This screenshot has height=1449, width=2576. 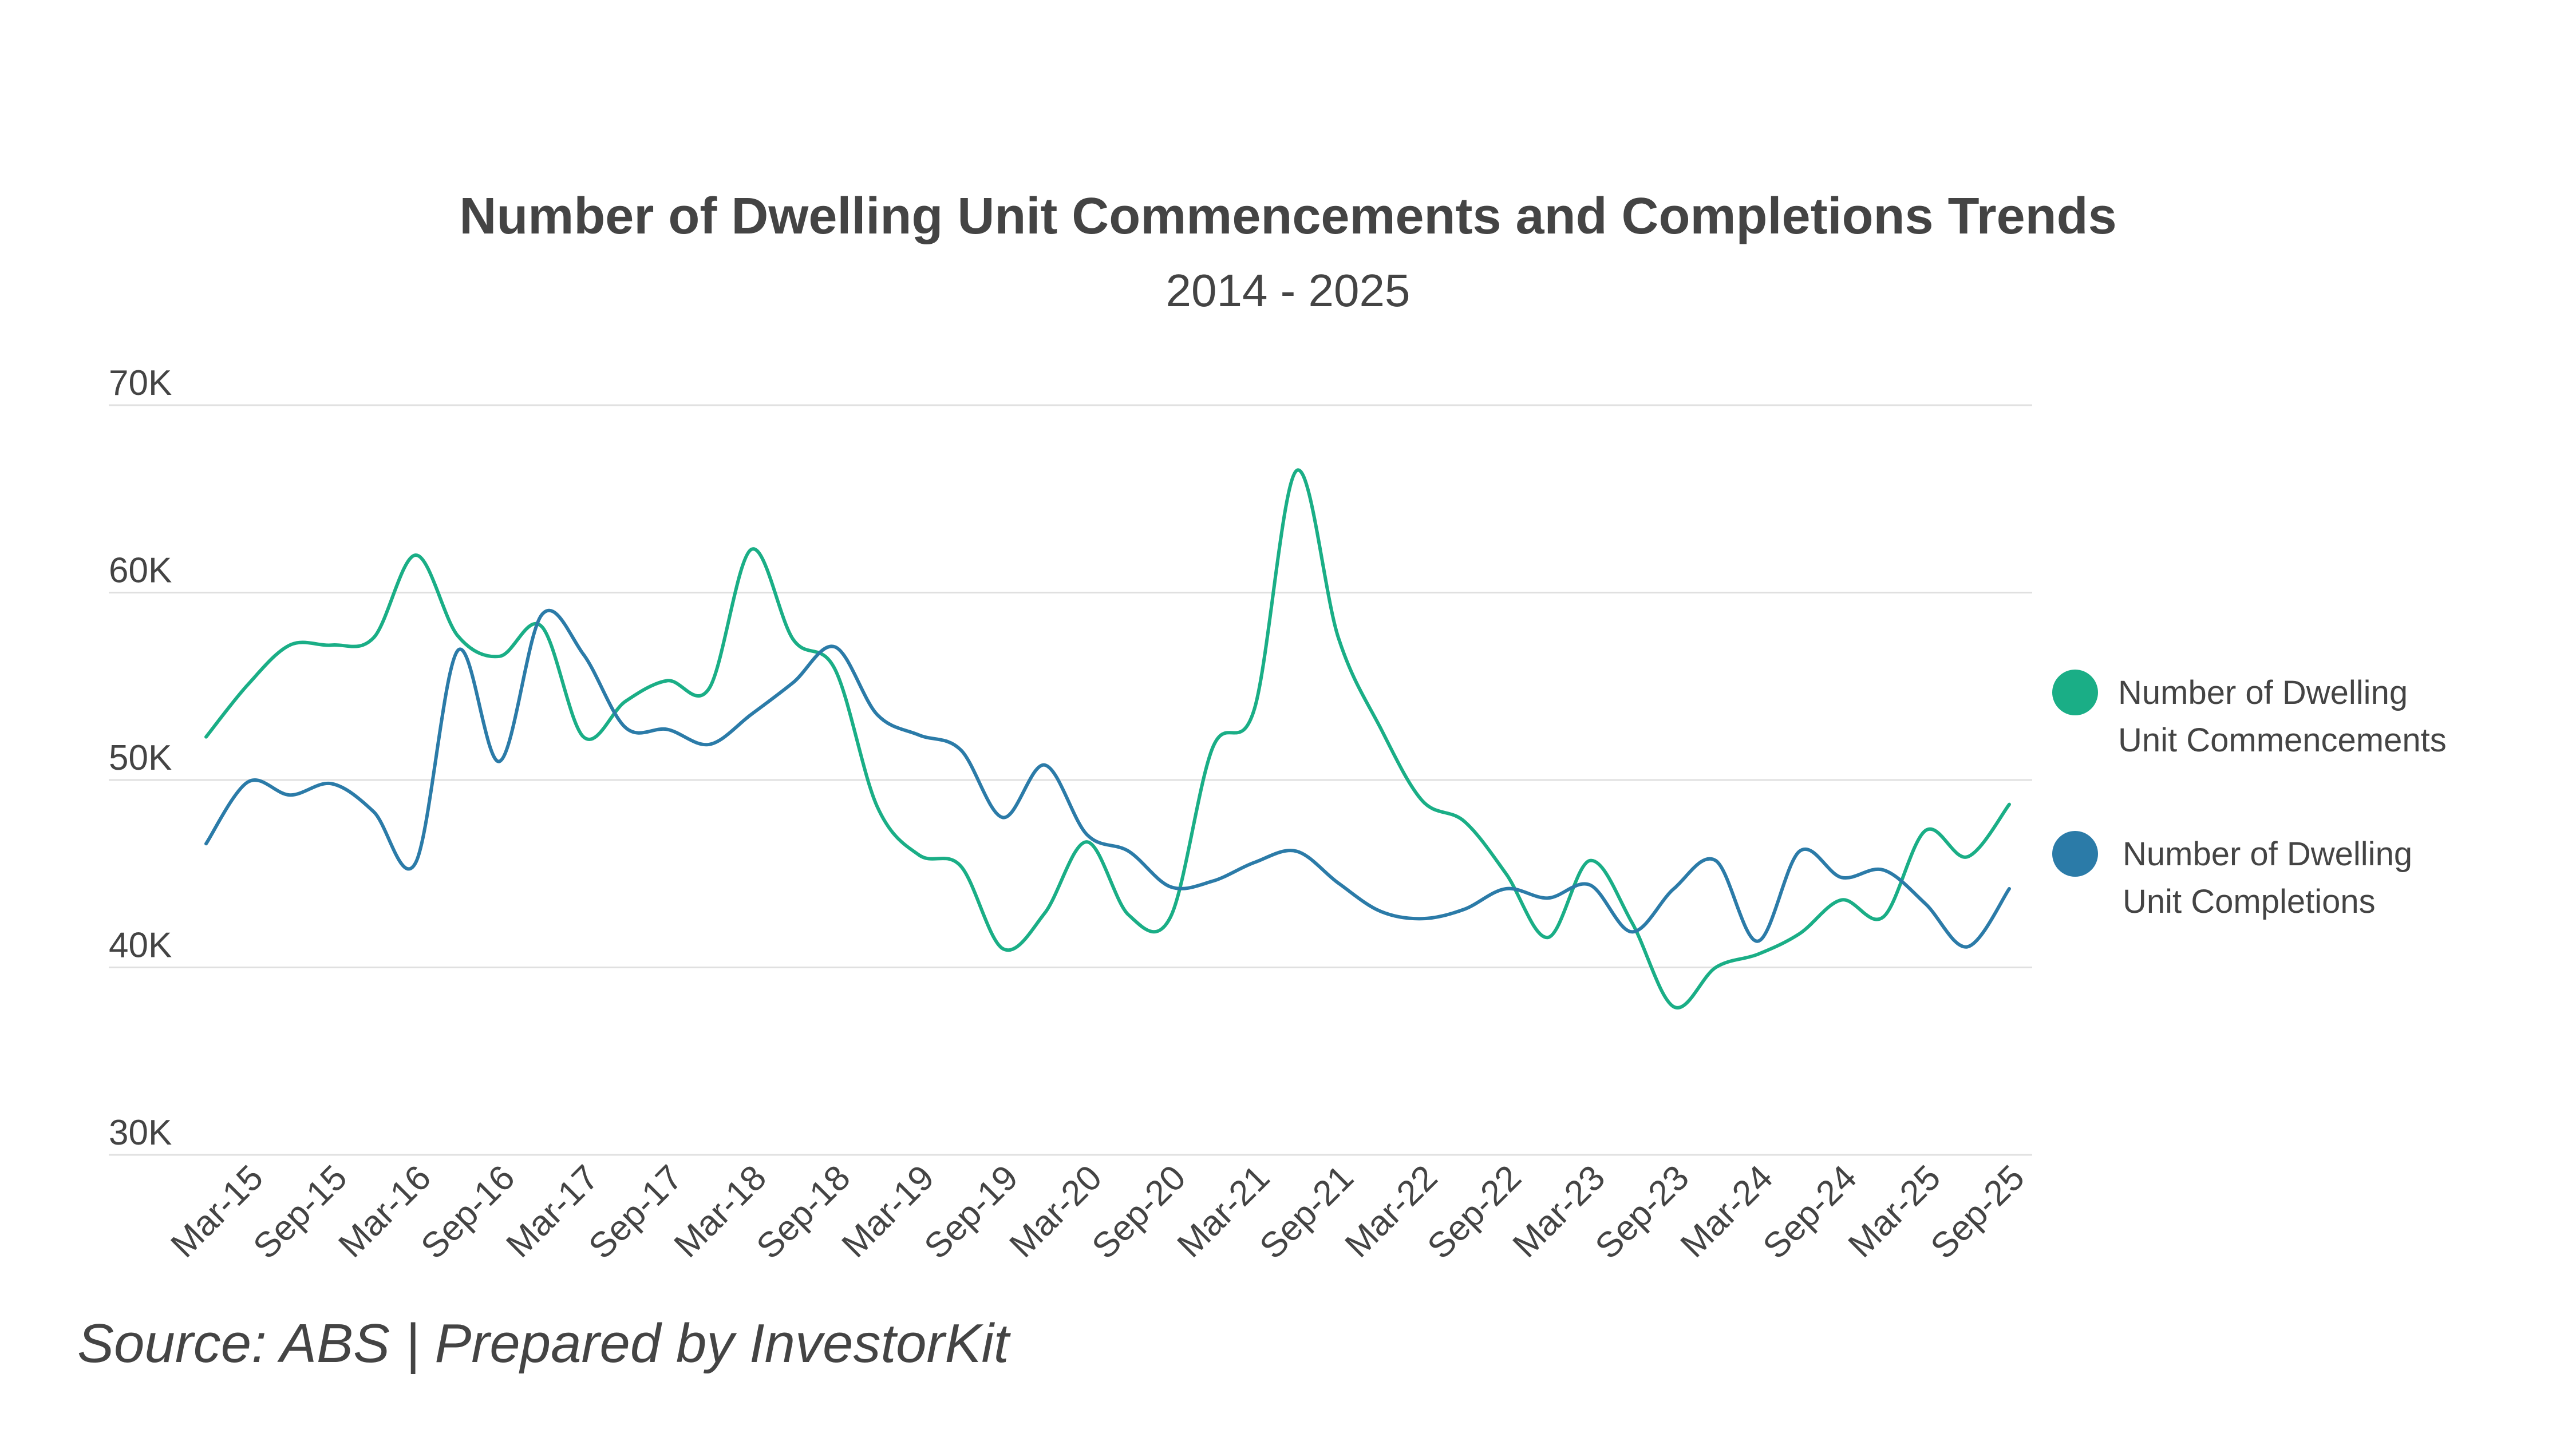 I want to click on x-tick-label: Mar-17, so click(x=553, y=1211).